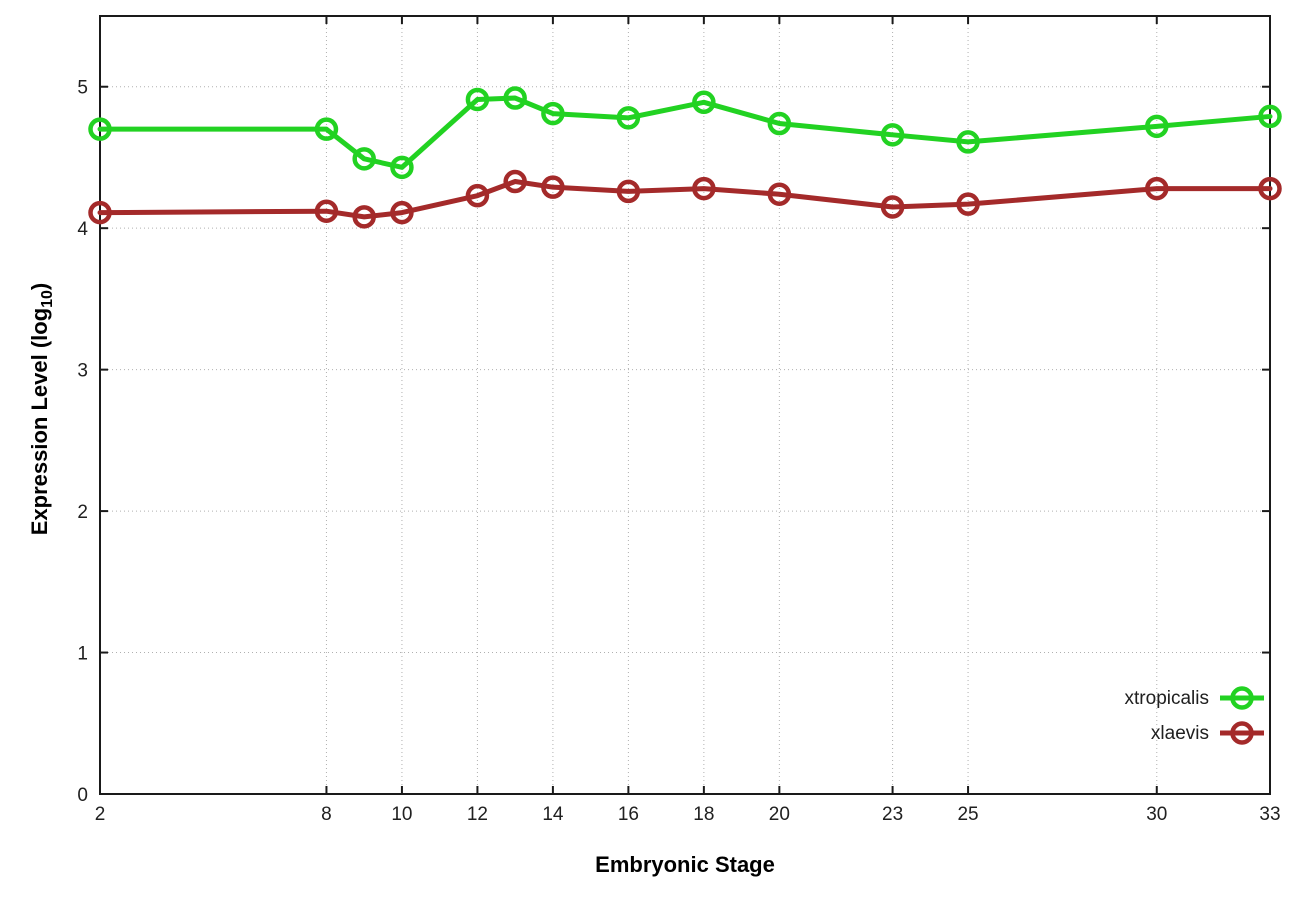 The width and height of the screenshot is (1296, 907). I want to click on legend-label: xlaevis, so click(1179, 733).